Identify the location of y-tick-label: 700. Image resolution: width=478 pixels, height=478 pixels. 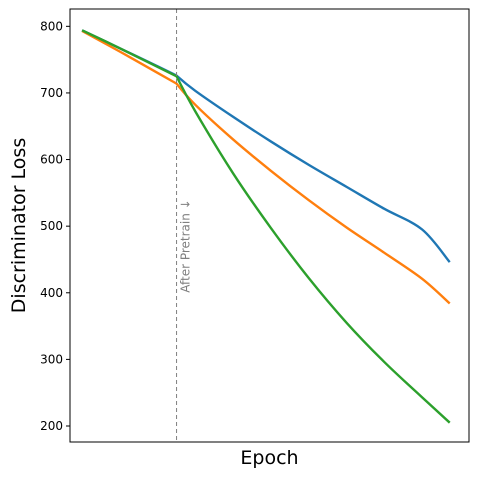
(51, 93).